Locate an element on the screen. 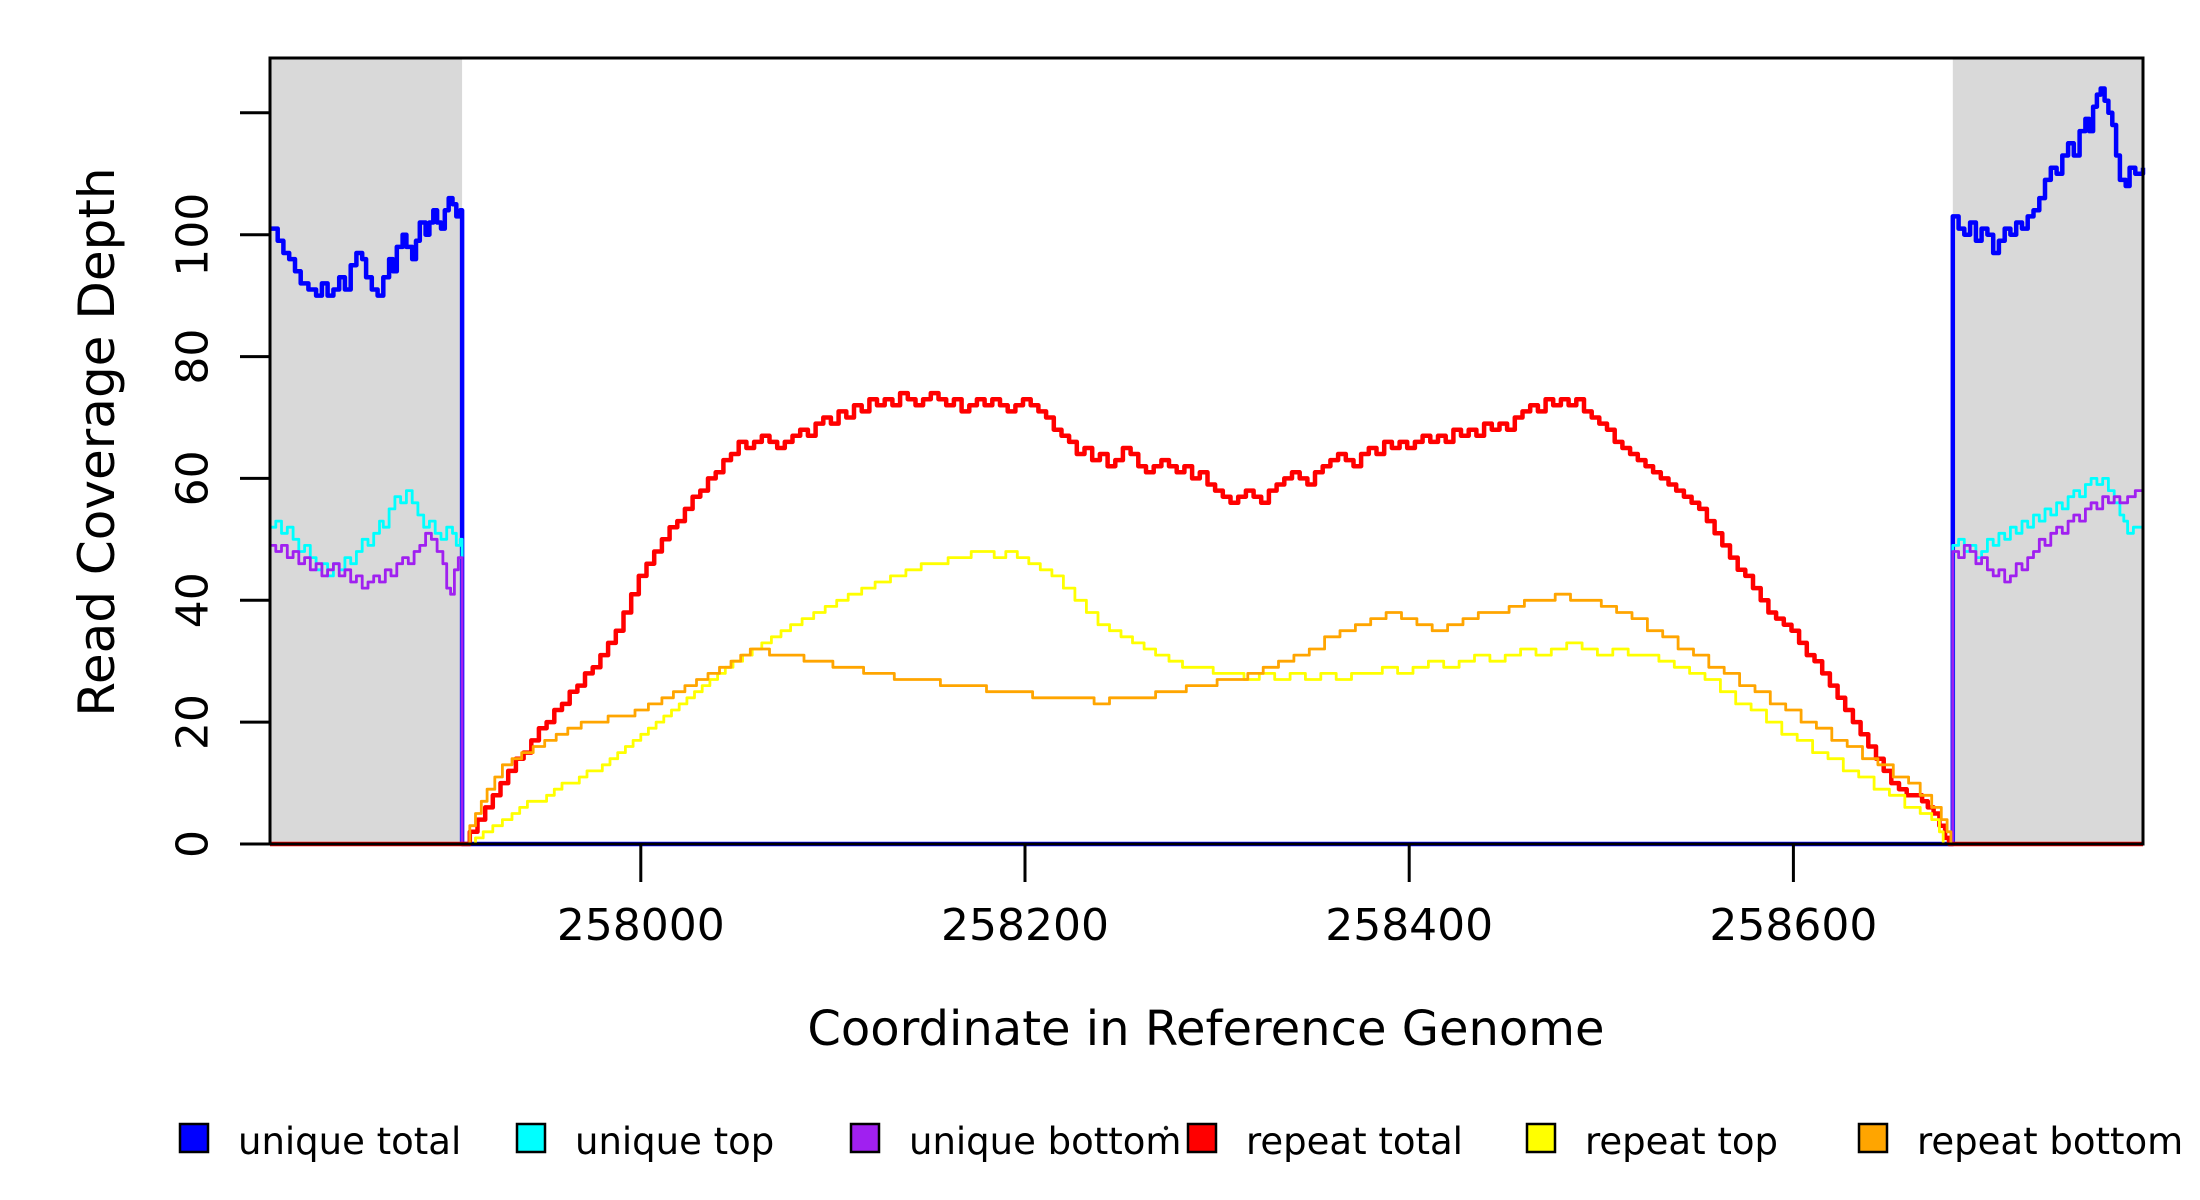  legend-entry: repeat total is located at coordinates (1324, 1141).